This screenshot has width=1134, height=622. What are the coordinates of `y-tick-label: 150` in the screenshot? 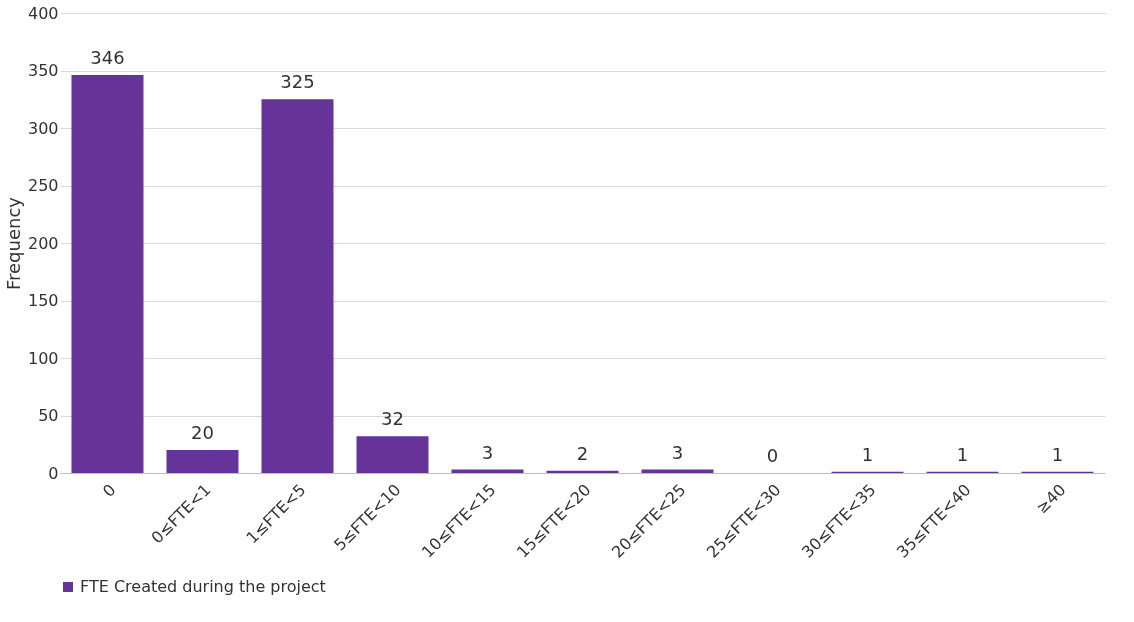 It's located at (43, 300).